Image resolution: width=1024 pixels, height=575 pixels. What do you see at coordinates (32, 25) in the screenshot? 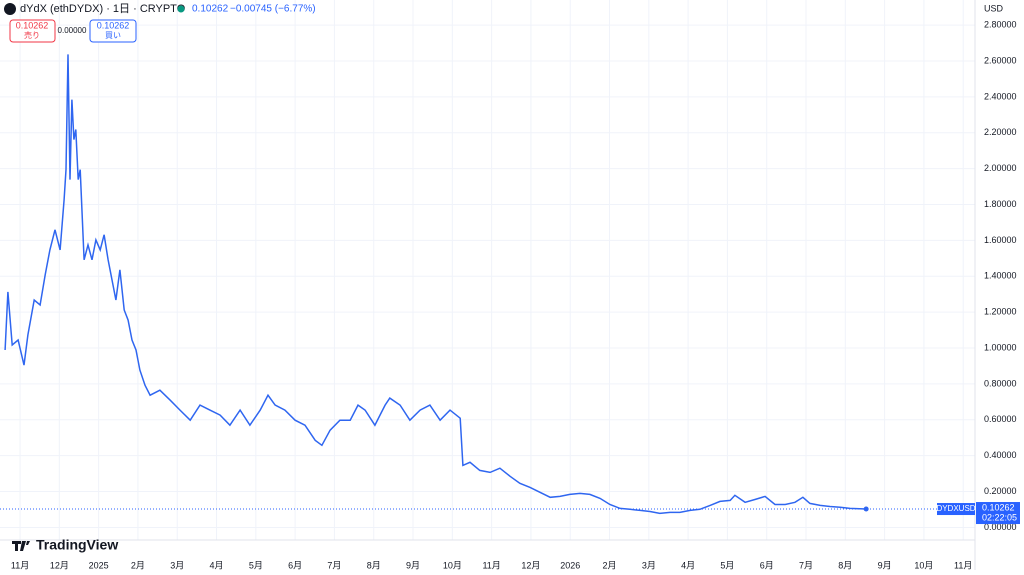
I see `sell-price: 0.10262` at bounding box center [32, 25].